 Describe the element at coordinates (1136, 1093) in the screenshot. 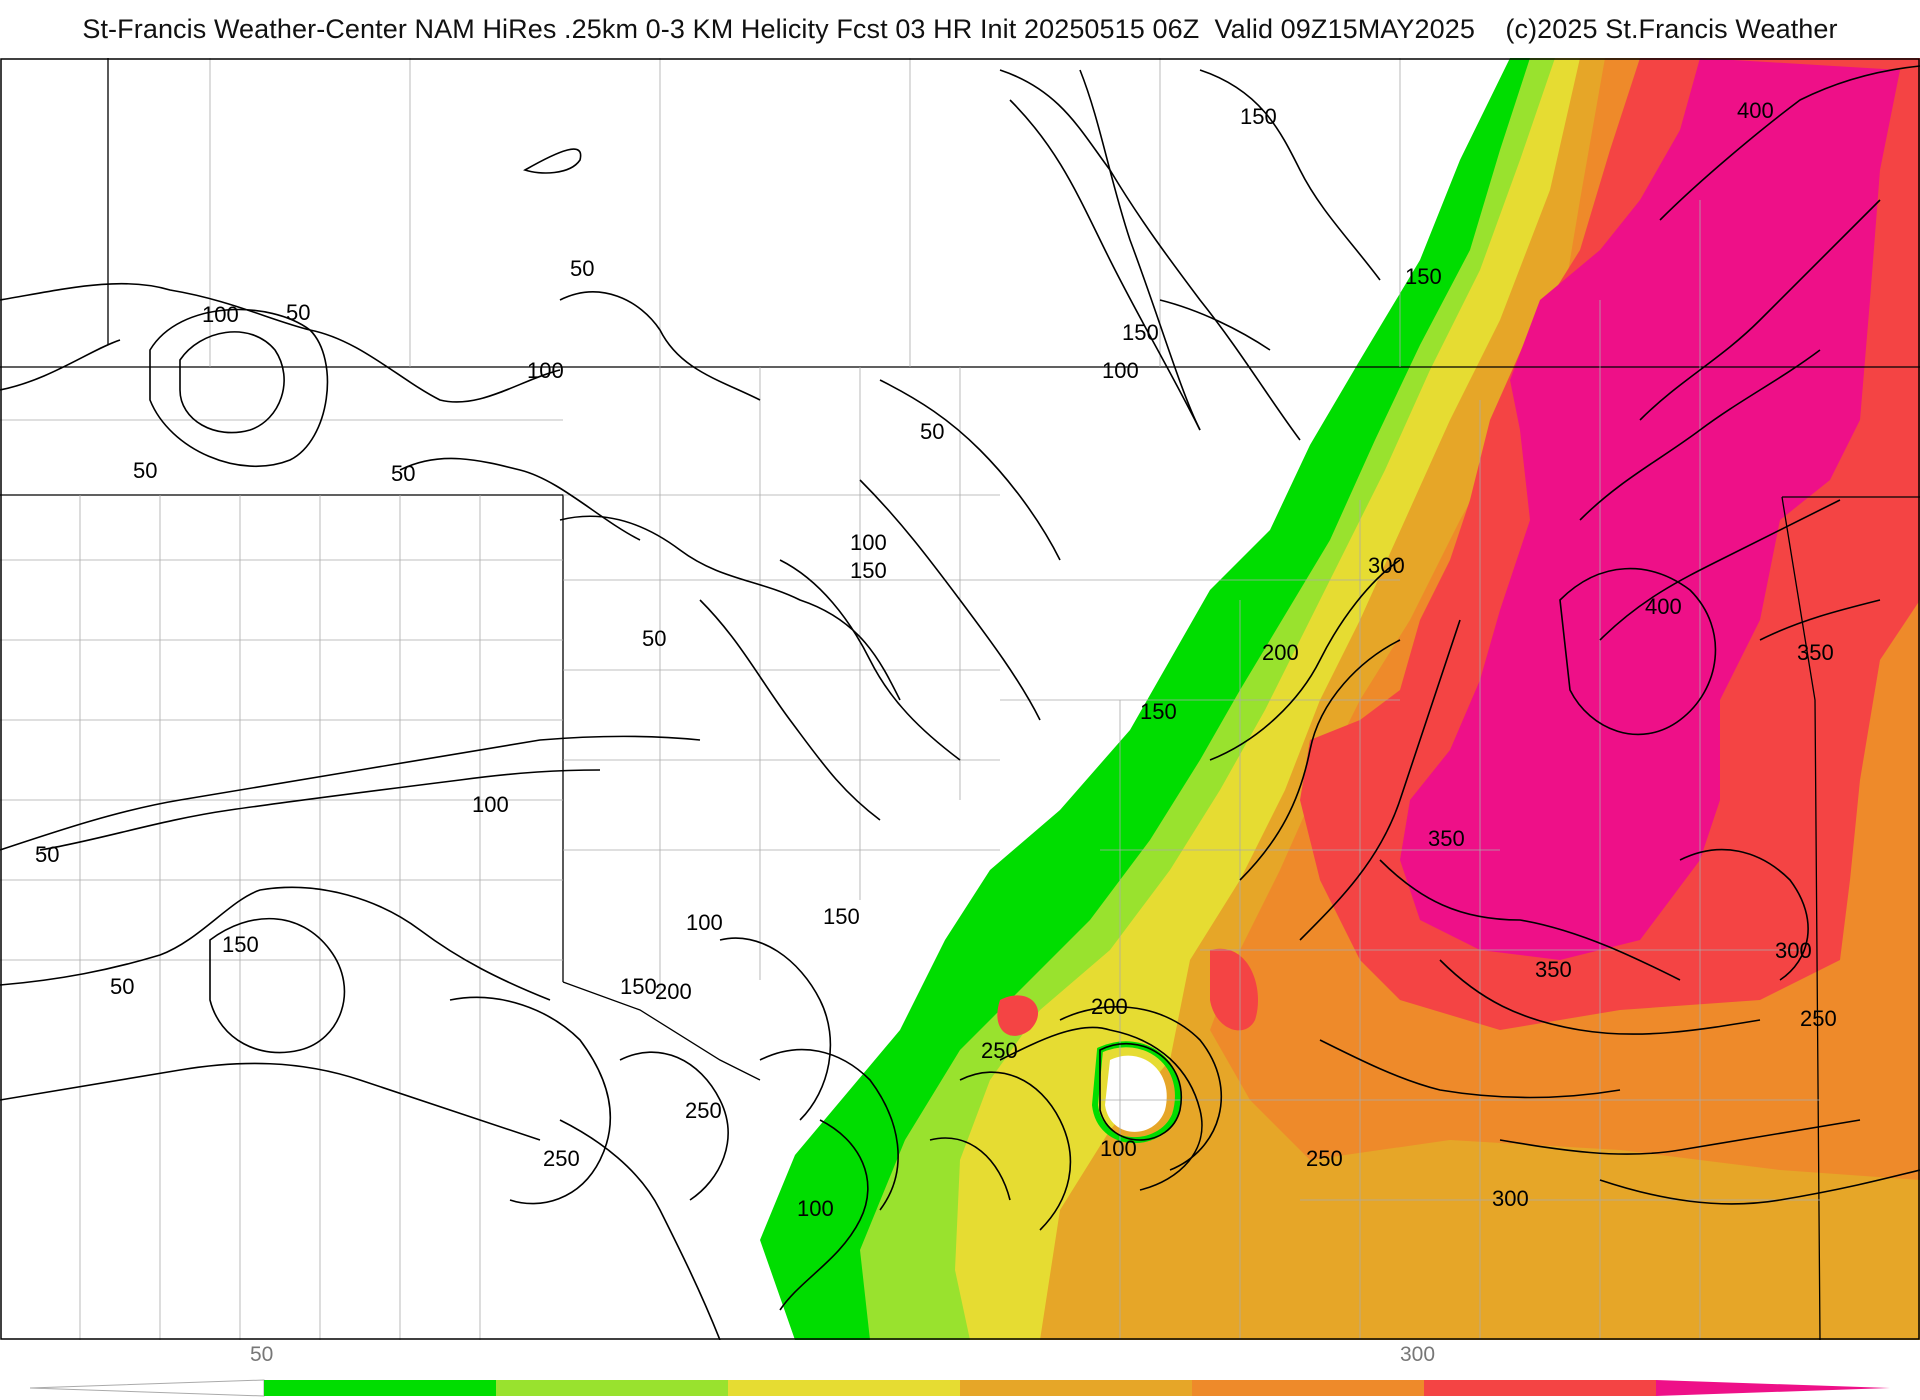

I see `band-white-hole` at that location.